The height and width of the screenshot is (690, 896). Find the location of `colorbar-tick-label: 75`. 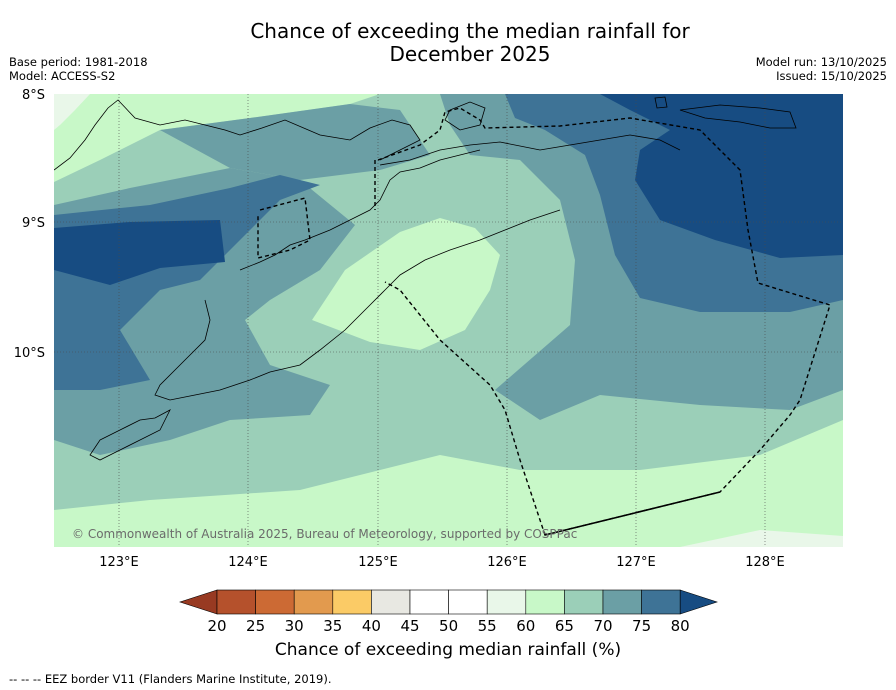

colorbar-tick-label: 75 is located at coordinates (641, 626).